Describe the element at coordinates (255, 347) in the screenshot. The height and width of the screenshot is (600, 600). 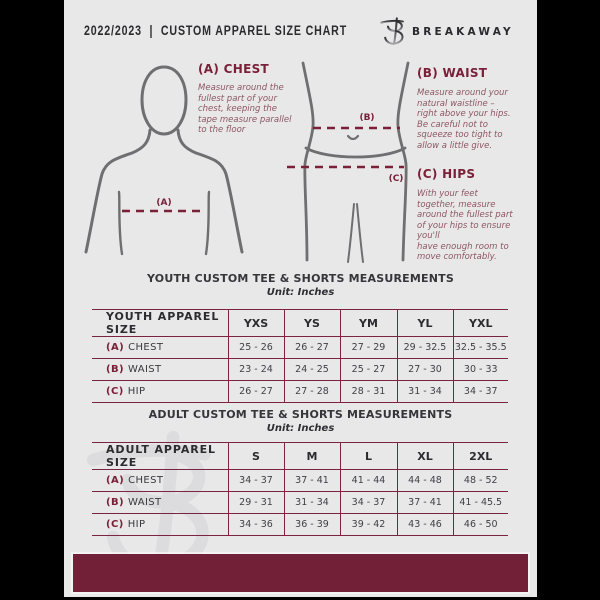
I see `cell: 25 - 26` at that location.